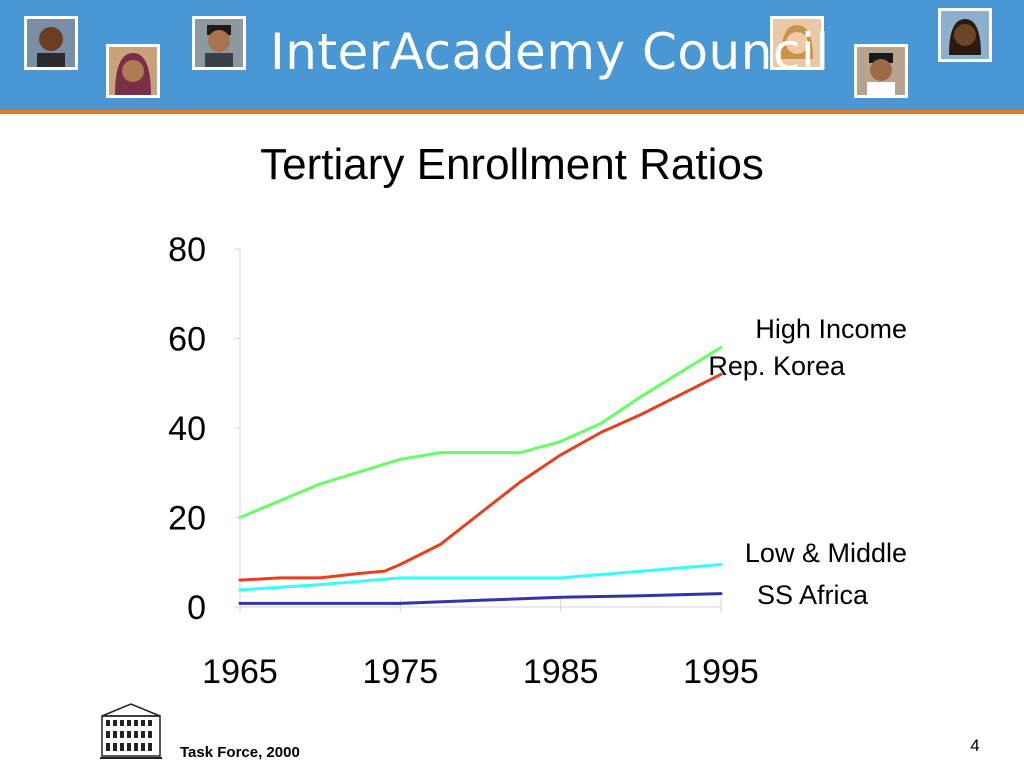  What do you see at coordinates (401, 672) in the screenshot?
I see `x-tick-label: 1975` at bounding box center [401, 672].